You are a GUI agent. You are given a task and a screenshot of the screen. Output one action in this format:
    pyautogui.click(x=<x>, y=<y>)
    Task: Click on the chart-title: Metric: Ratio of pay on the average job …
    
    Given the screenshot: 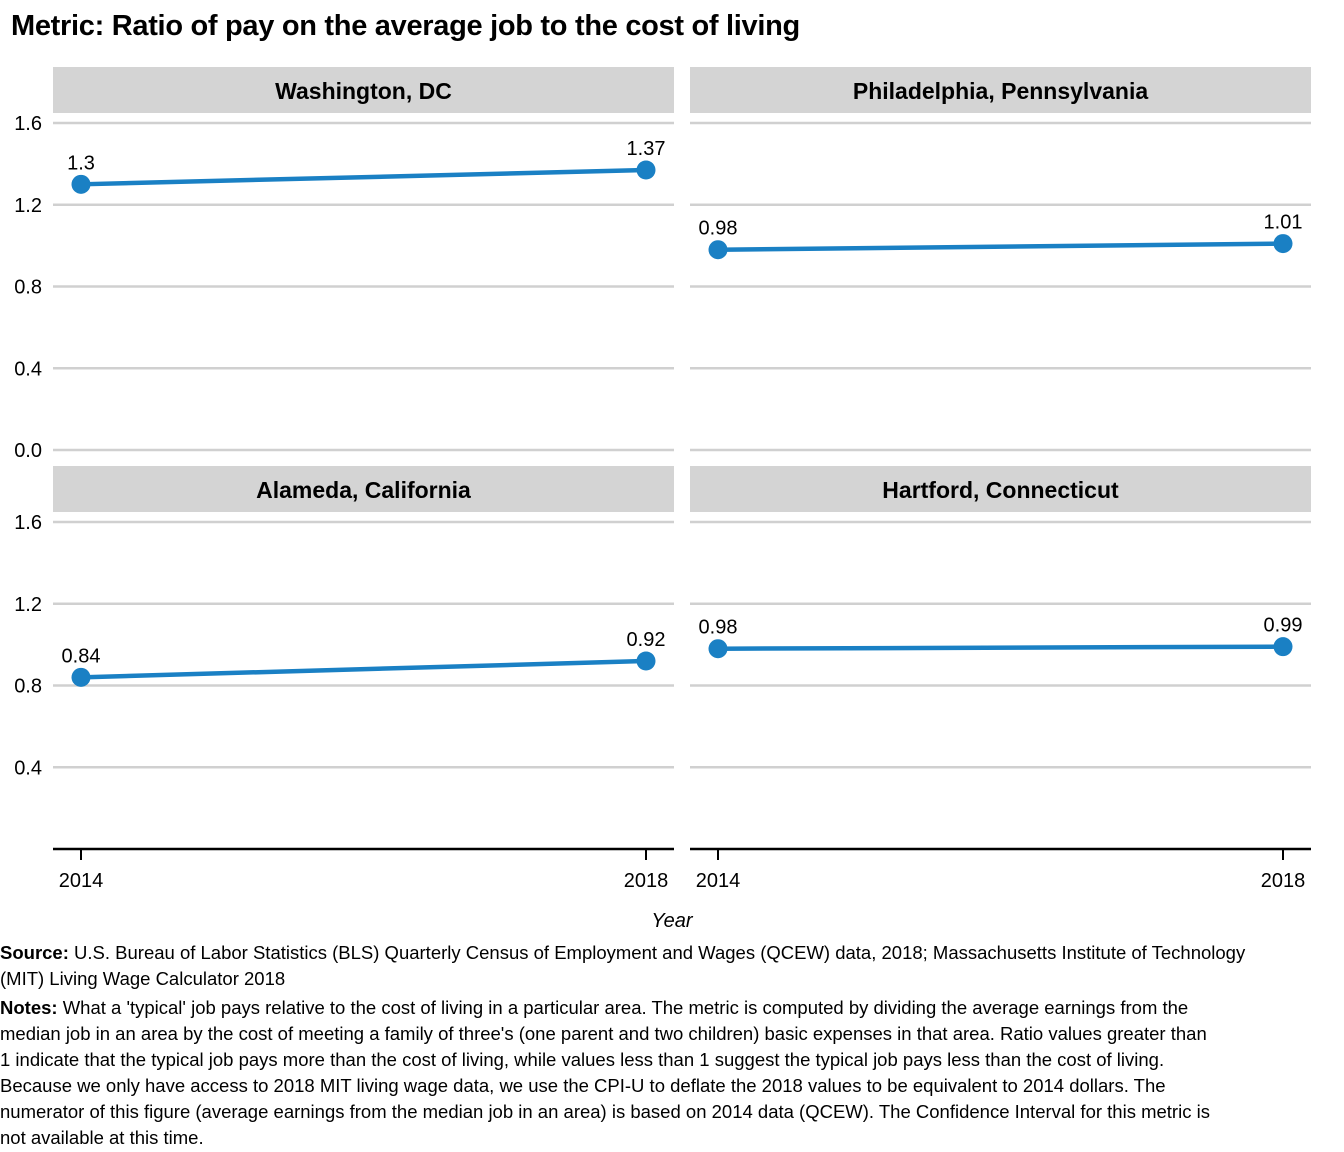 What is the action you would take?
    pyautogui.click(x=405, y=26)
    